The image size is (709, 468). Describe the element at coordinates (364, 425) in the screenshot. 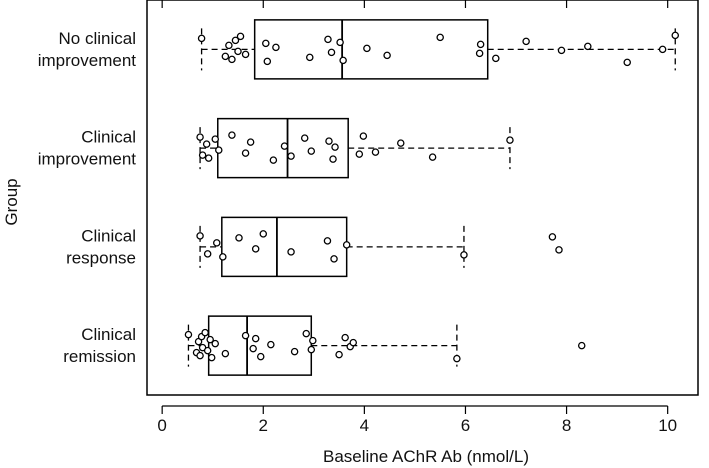

I see `x-tick-label-4: 4` at that location.